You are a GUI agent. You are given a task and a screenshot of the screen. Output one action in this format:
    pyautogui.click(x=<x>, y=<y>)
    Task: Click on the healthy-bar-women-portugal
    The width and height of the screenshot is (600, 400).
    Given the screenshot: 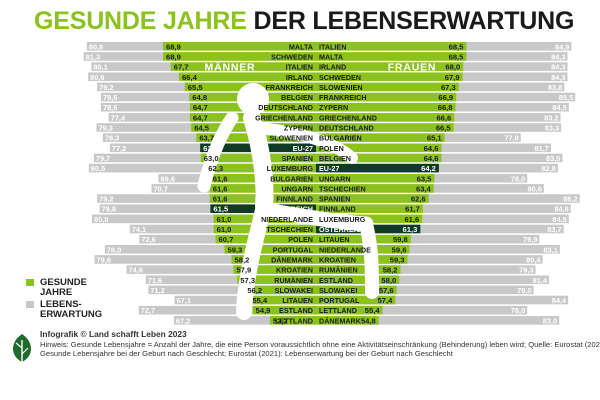 What is the action you would take?
    pyautogui.click(x=356, y=300)
    